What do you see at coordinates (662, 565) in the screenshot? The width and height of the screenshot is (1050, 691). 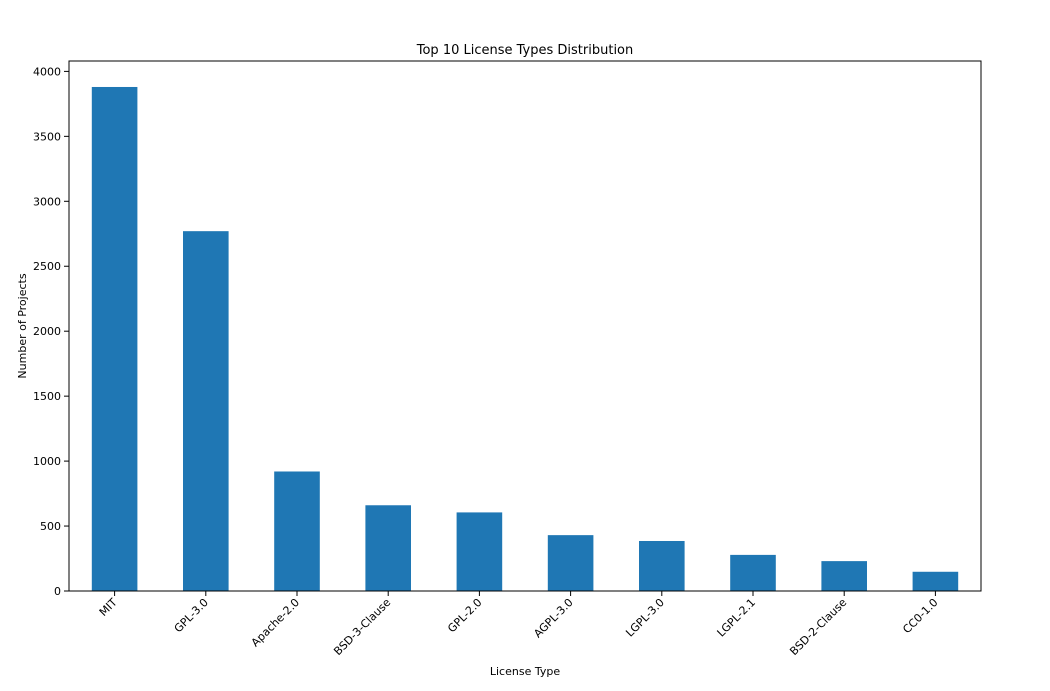 I see `bar-lgpl-3.0` at bounding box center [662, 565].